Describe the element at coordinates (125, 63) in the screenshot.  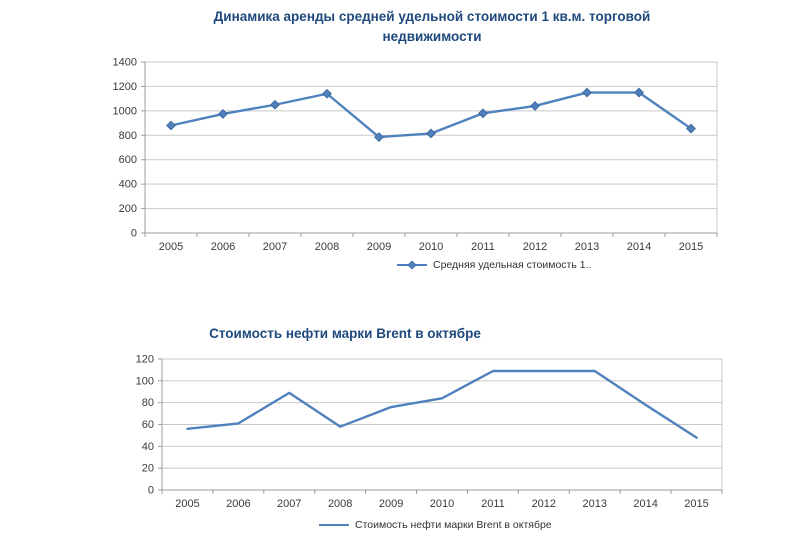
I see `y-tick-label: 1400` at that location.